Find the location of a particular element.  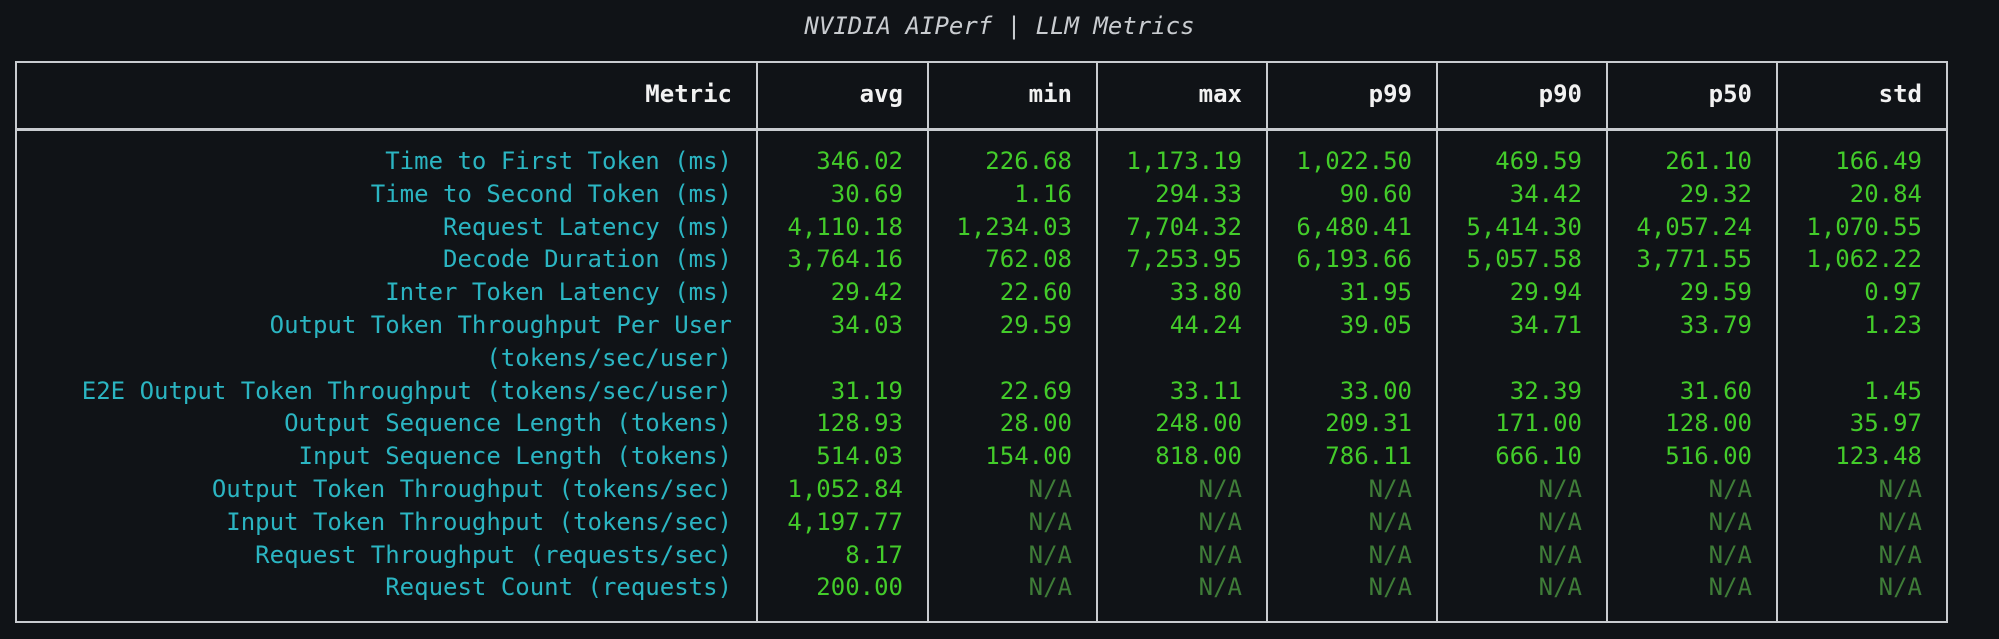

metric-value: 29.42 is located at coordinates (866, 292).